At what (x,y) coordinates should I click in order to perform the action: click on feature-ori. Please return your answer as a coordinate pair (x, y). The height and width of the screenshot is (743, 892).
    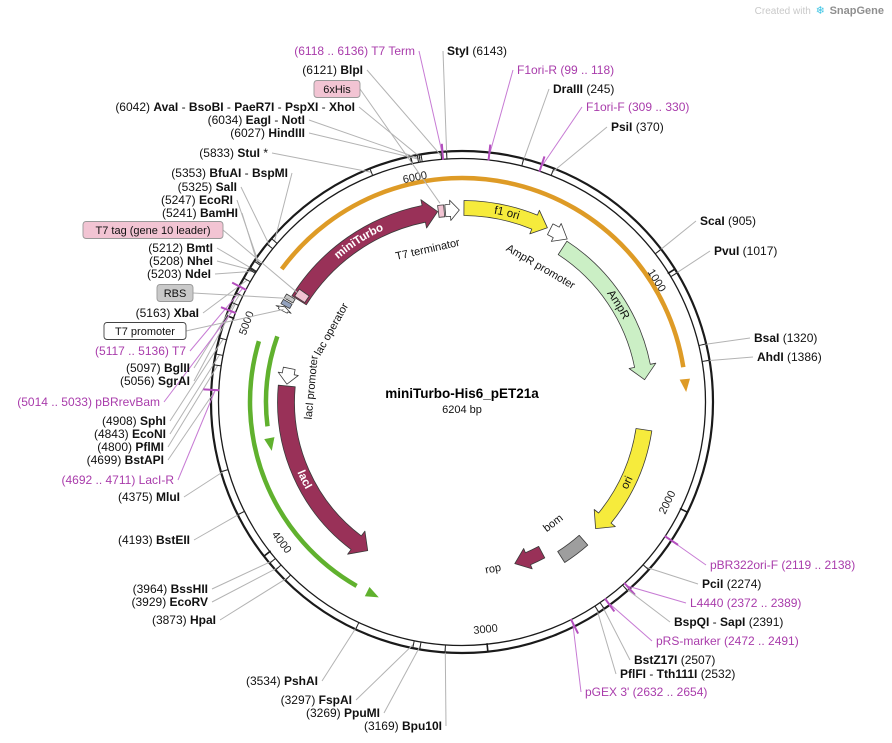
    Looking at the image, I should click on (623, 478).